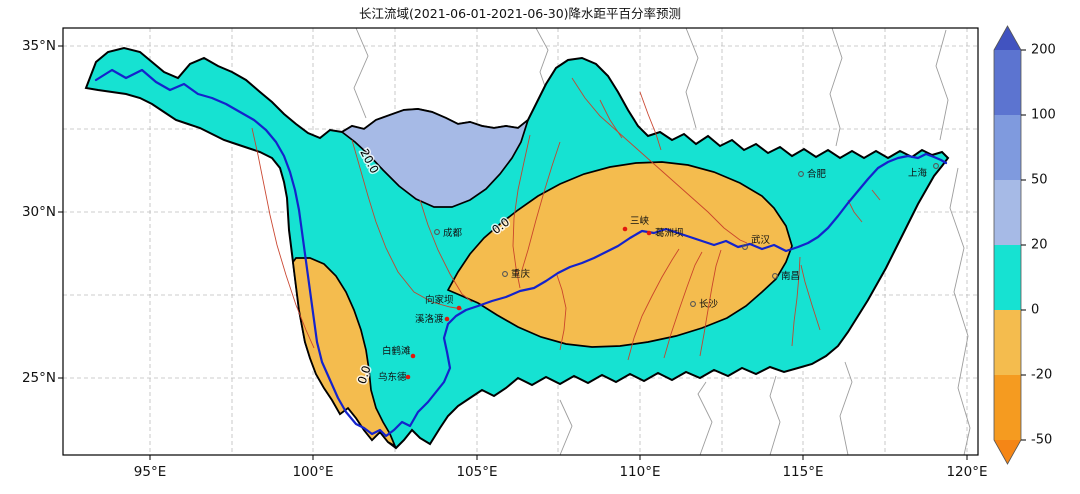 The width and height of the screenshot is (1080, 494). I want to click on y-axis-ticks, so click(60, 212).